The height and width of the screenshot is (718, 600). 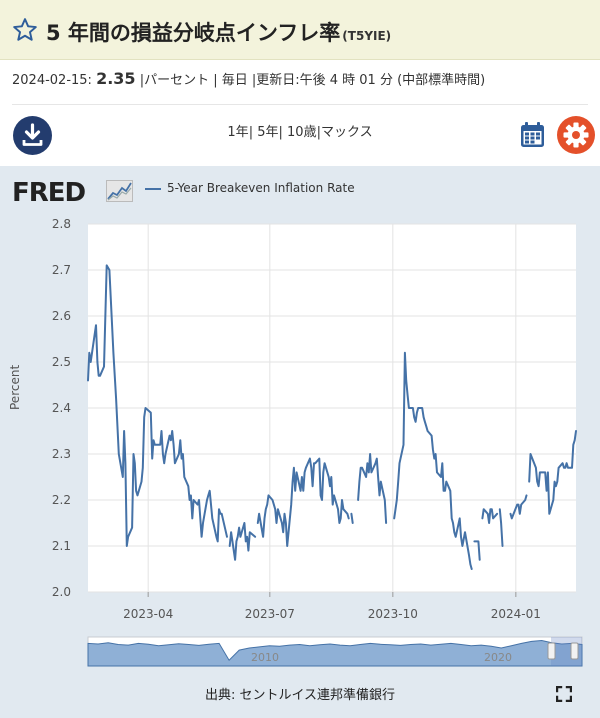 What do you see at coordinates (574, 651) in the screenshot?
I see `navigator-handle-right` at bounding box center [574, 651].